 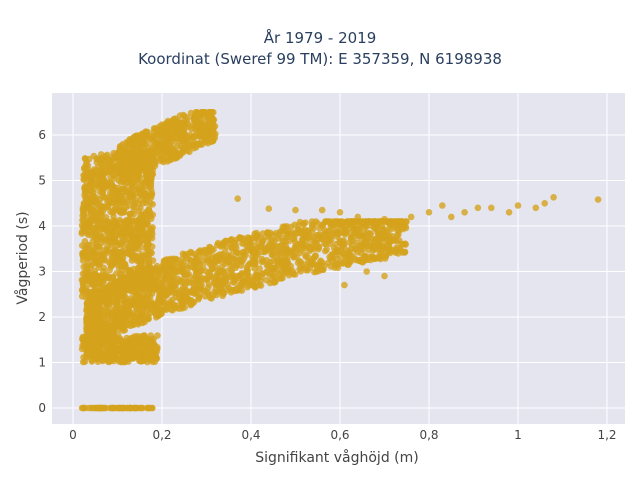 I want to click on y-tick-label: 1, so click(x=42, y=363).